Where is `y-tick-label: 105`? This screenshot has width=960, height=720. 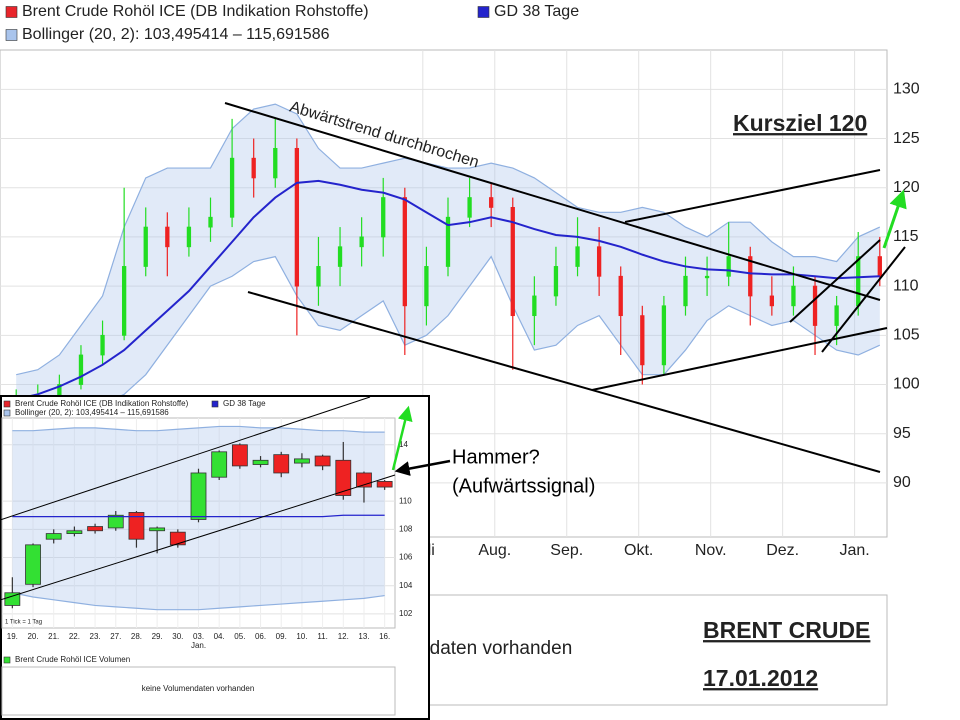
y-tick-label: 105 is located at coordinates (906, 335).